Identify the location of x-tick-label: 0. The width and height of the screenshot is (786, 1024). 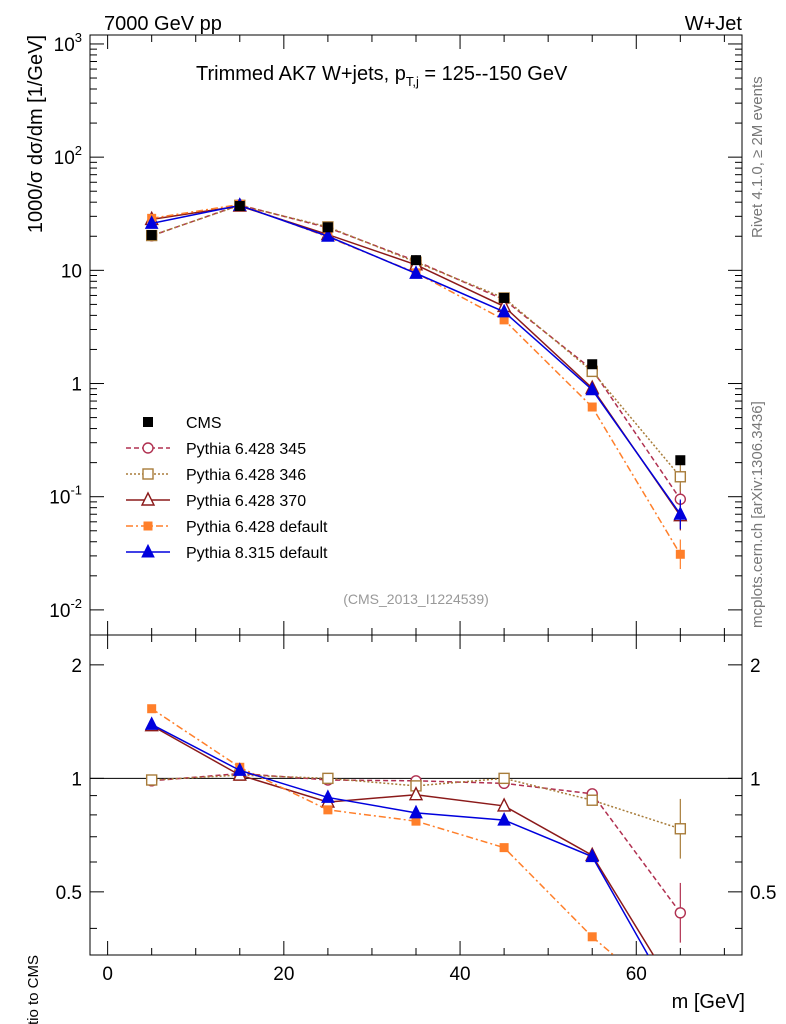
(107, 974).